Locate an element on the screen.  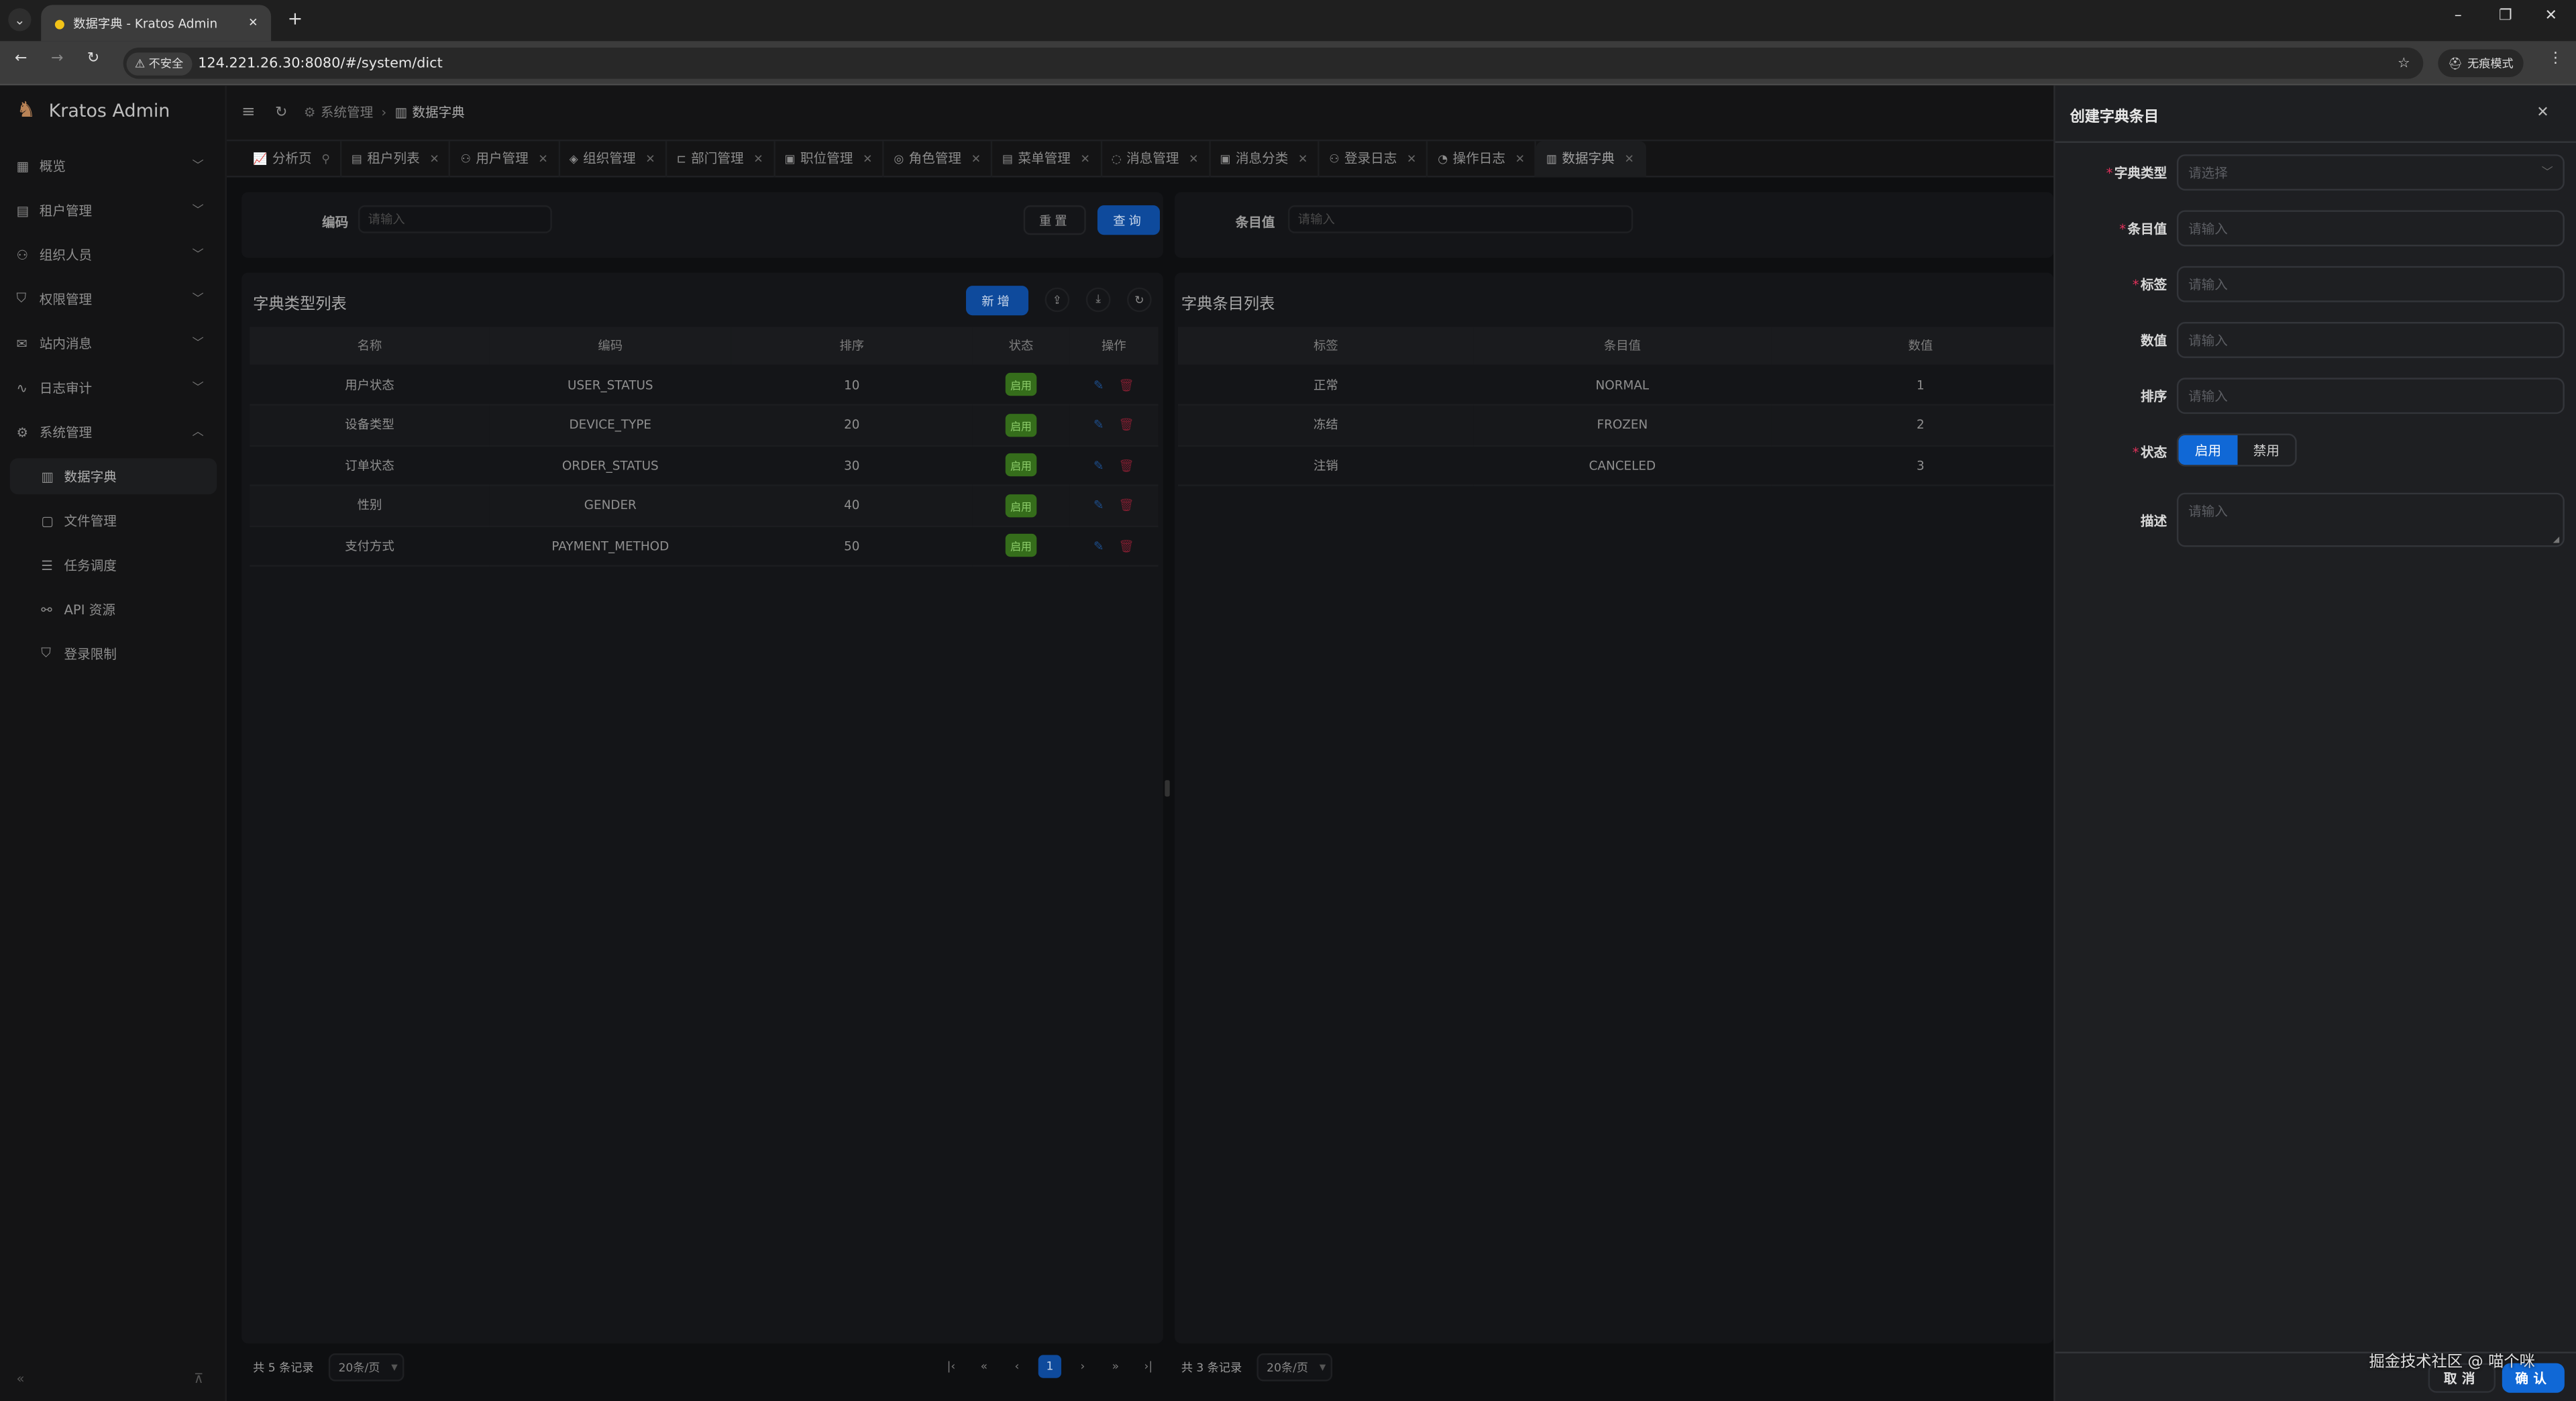
page-tab: ▤ 租户列表 ✕ is located at coordinates (396, 158).